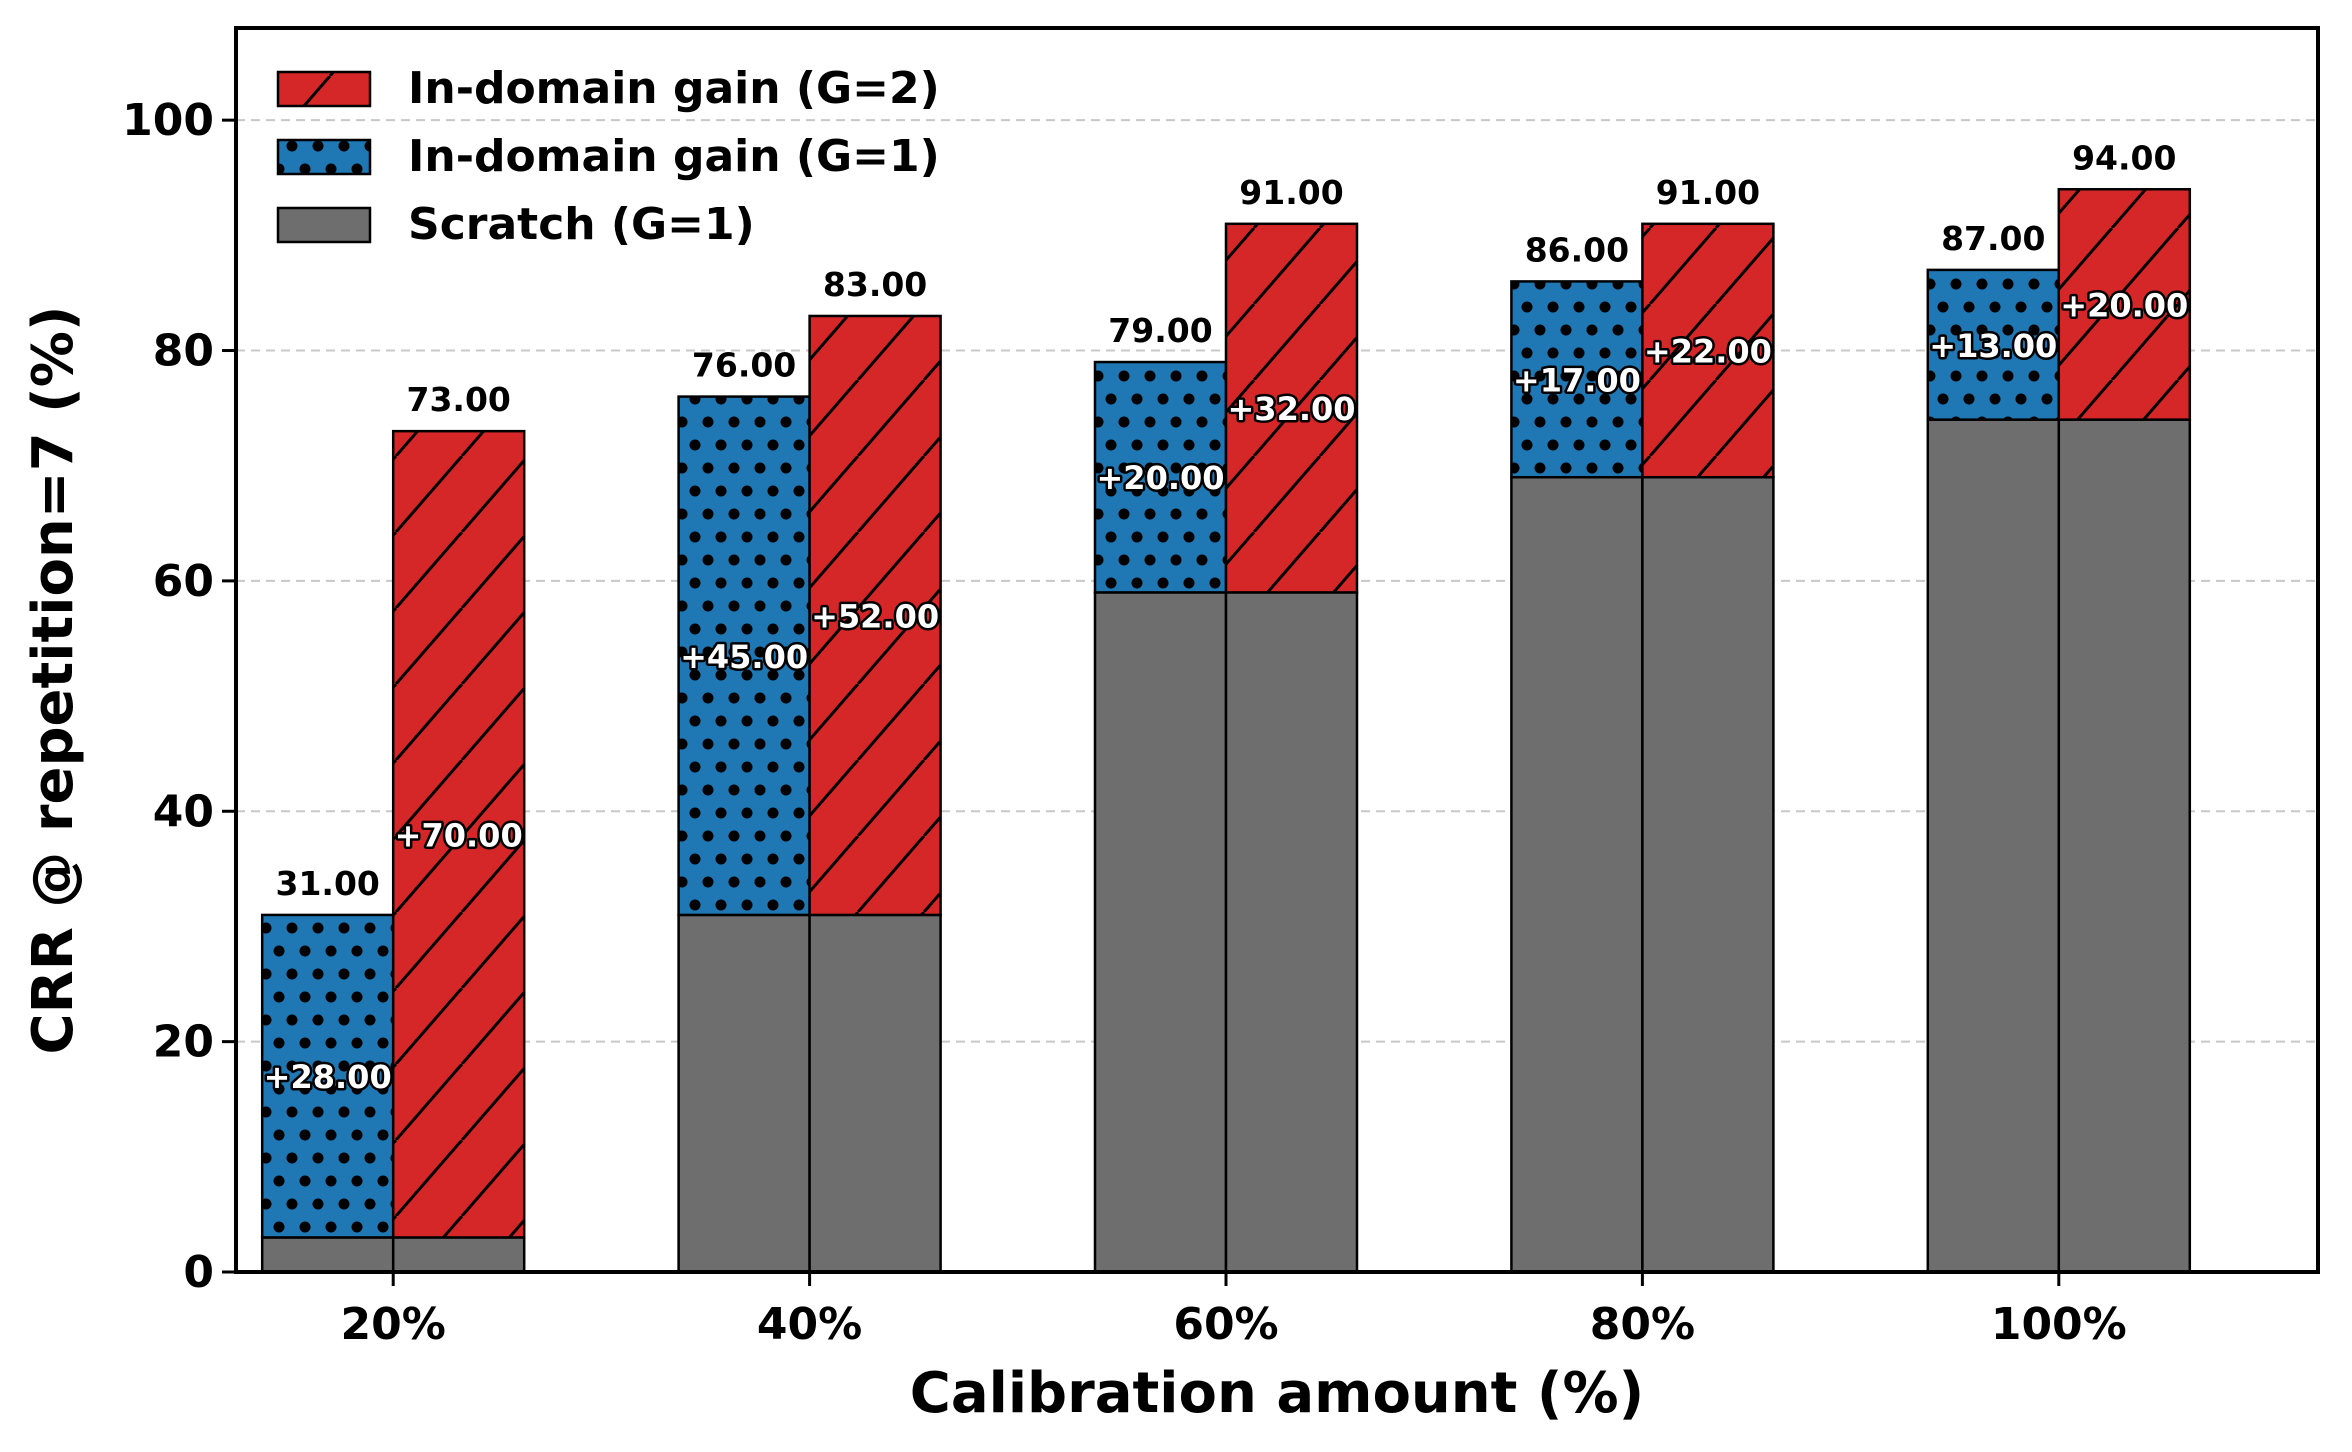 This screenshot has height=1452, width=2352. What do you see at coordinates (875, 284) in the screenshot?
I see `bar-total-label: 83.00` at bounding box center [875, 284].